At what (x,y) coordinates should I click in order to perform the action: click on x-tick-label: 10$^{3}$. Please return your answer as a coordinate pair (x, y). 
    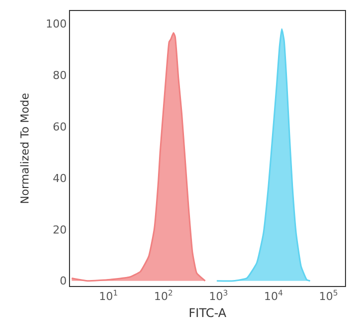
    Looking at the image, I should click on (218, 296).